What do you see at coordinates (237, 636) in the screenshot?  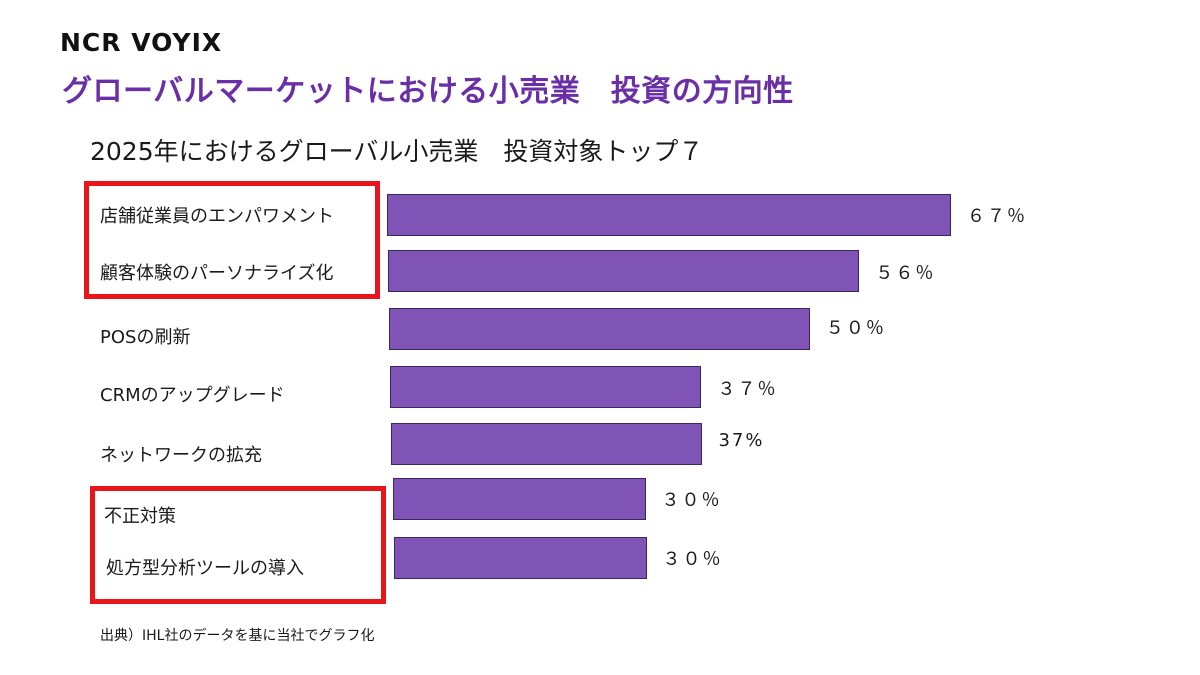 I see `source-note: 出典）IHL社のデータを基に当社でグラフ化` at bounding box center [237, 636].